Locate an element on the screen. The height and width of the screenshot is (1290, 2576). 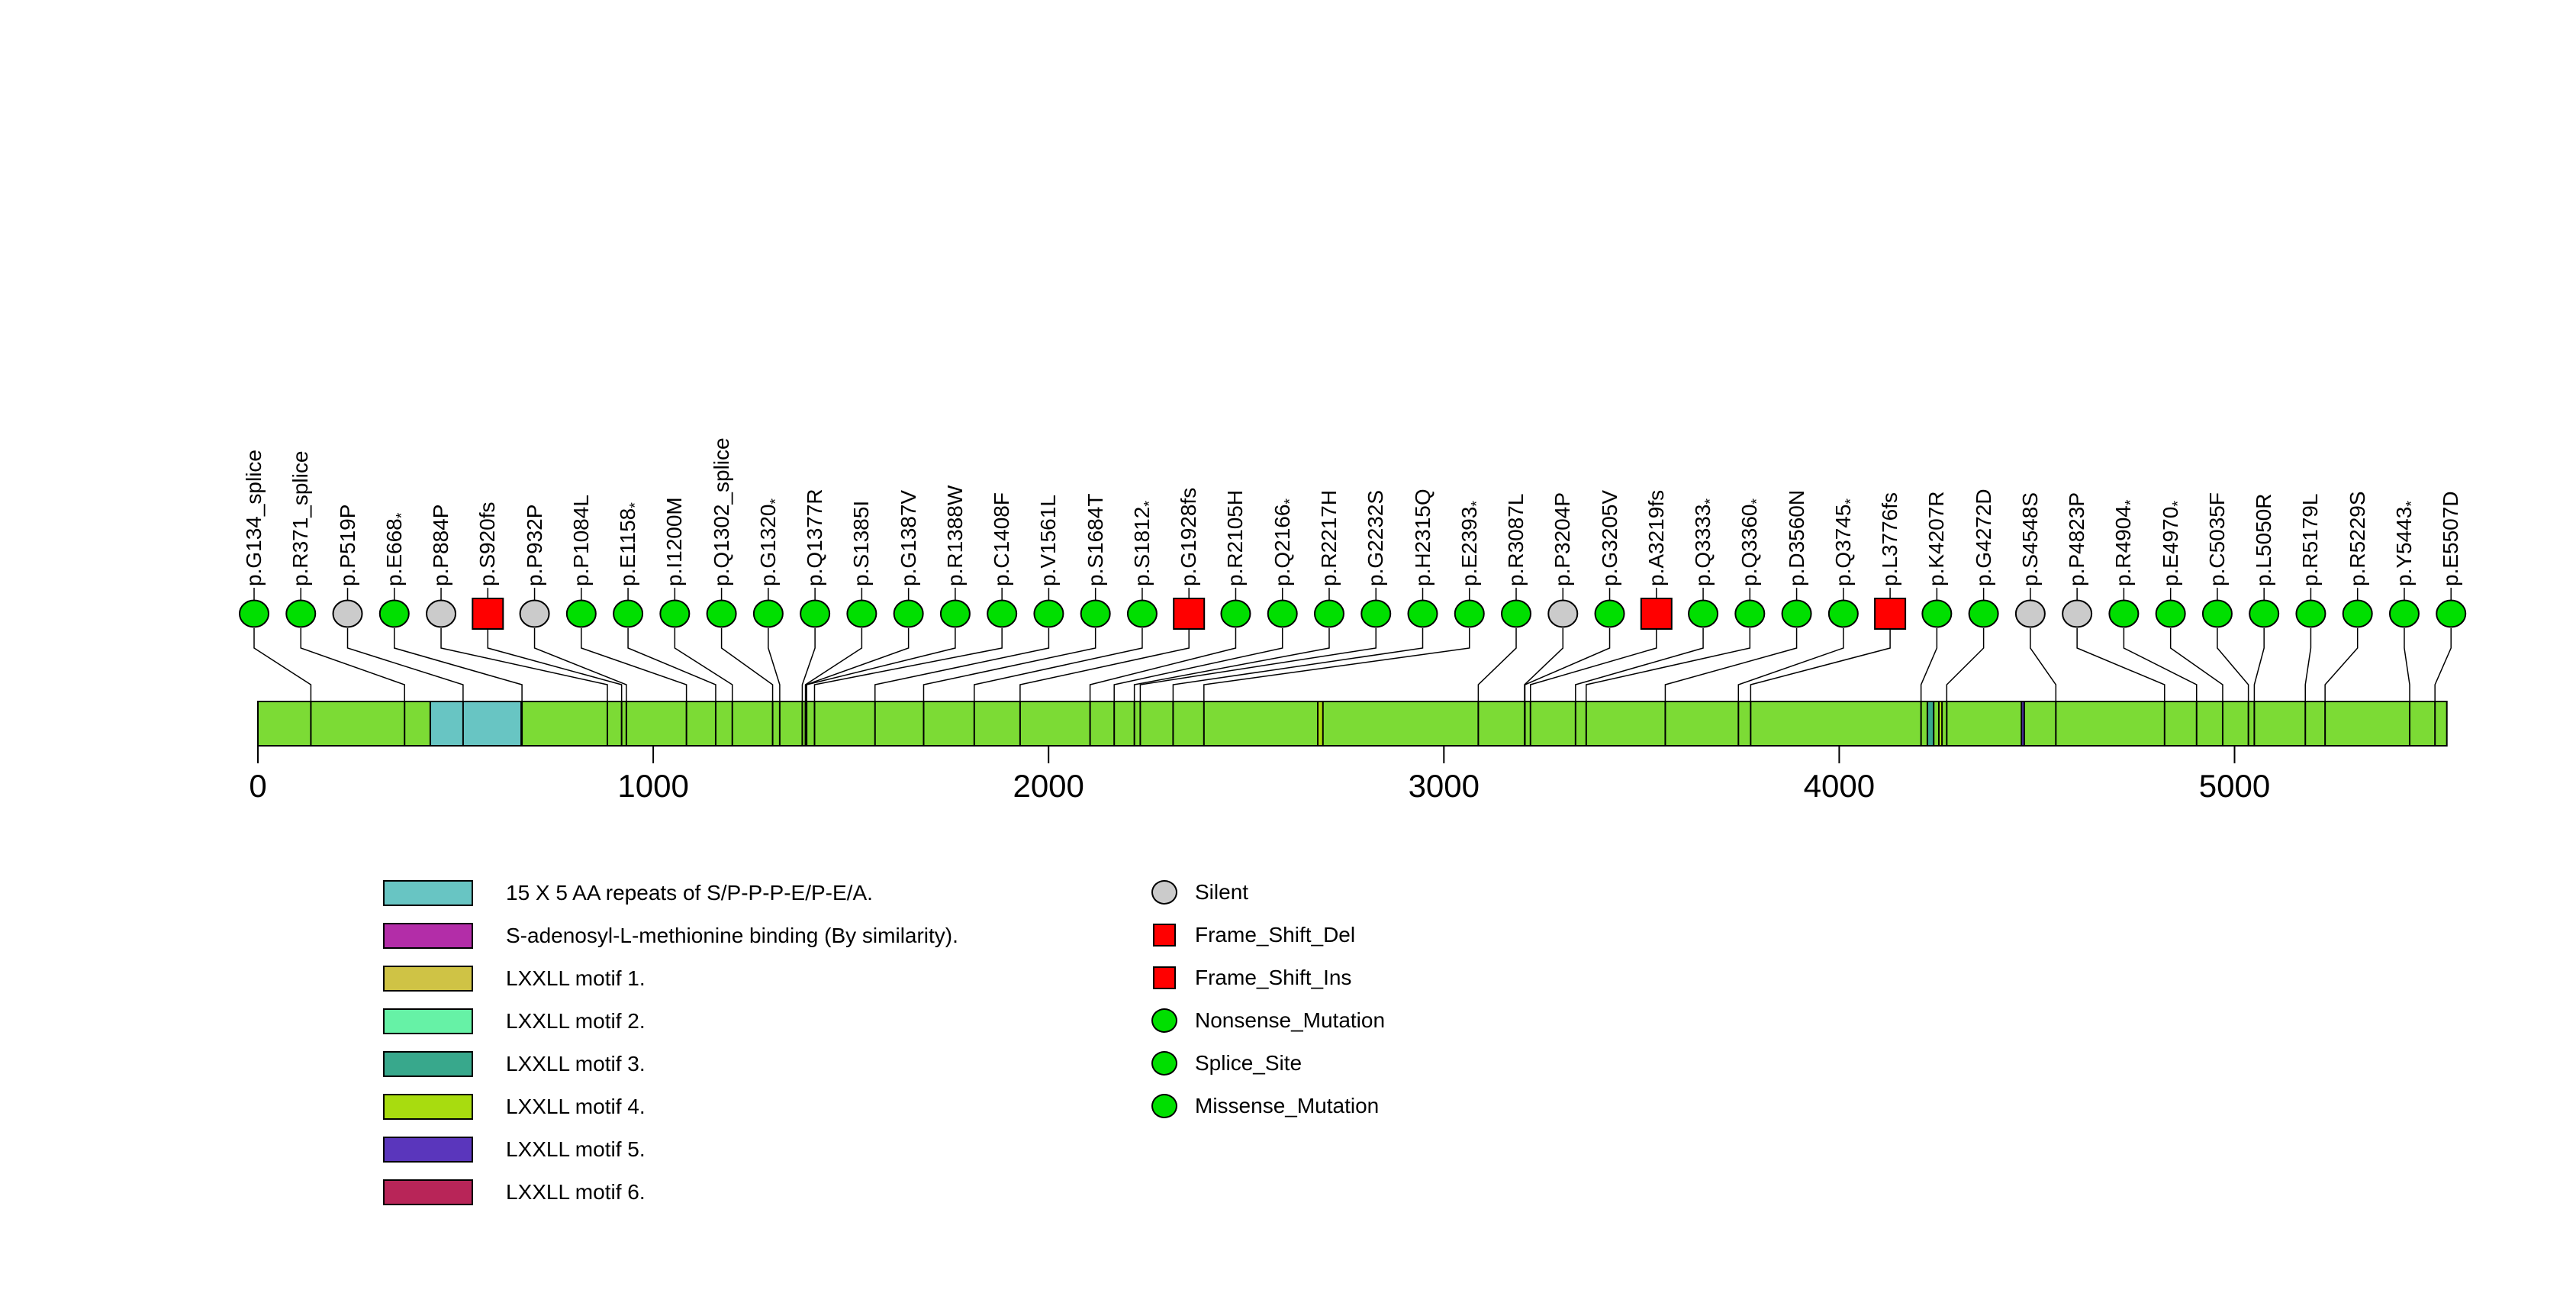
domain-legend-label: LXXLL motif 2. is located at coordinates (576, 1021).